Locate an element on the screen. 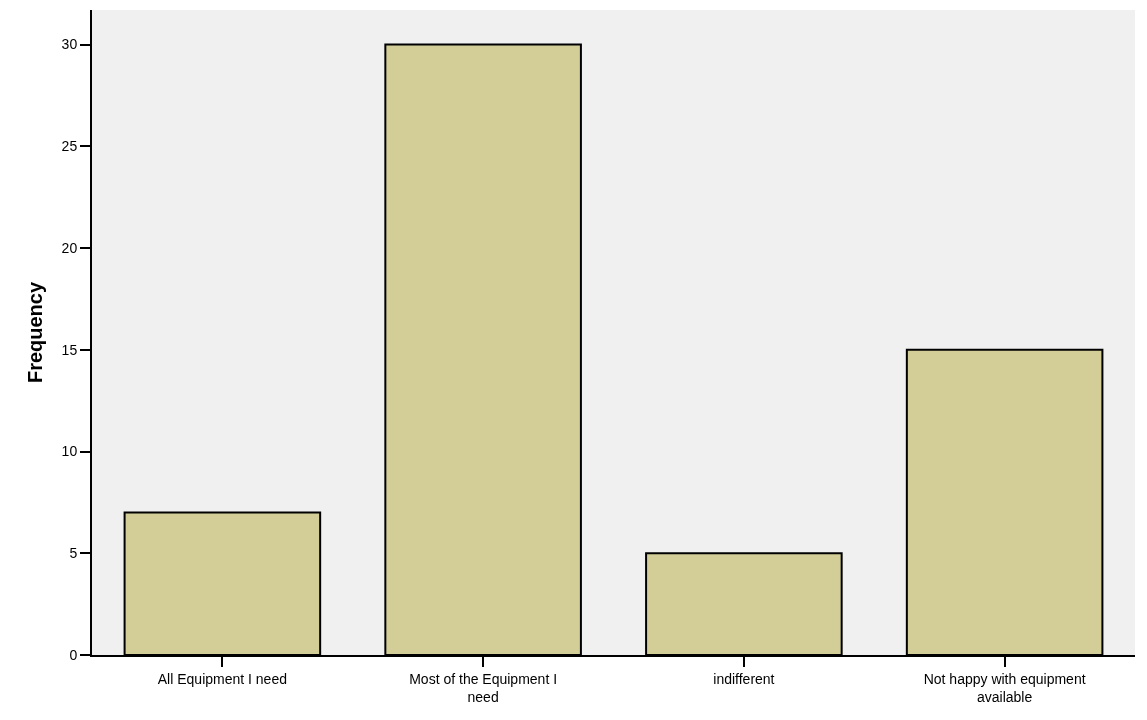 The image size is (1147, 720). y-tick-label: 5 is located at coordinates (73, 553).